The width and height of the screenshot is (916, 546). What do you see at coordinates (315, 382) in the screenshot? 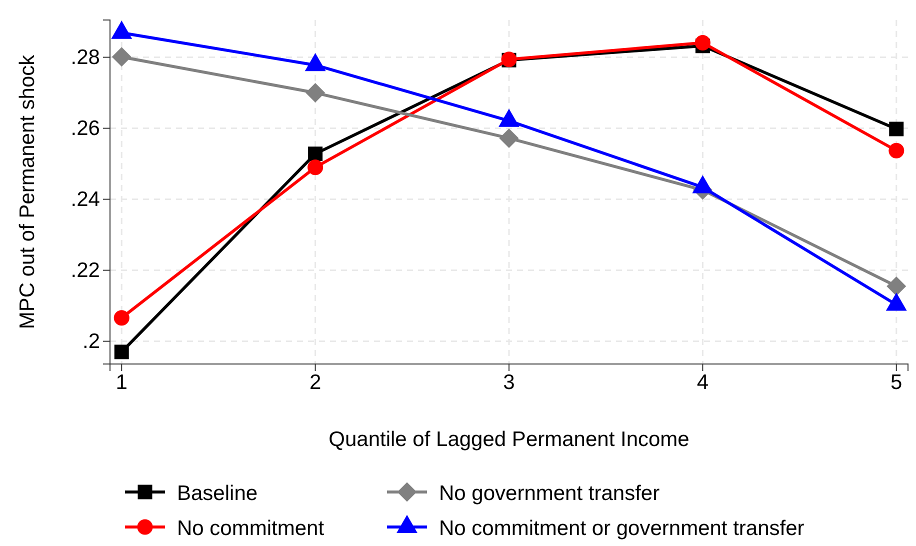
I see `x-tick-label: 2` at bounding box center [315, 382].